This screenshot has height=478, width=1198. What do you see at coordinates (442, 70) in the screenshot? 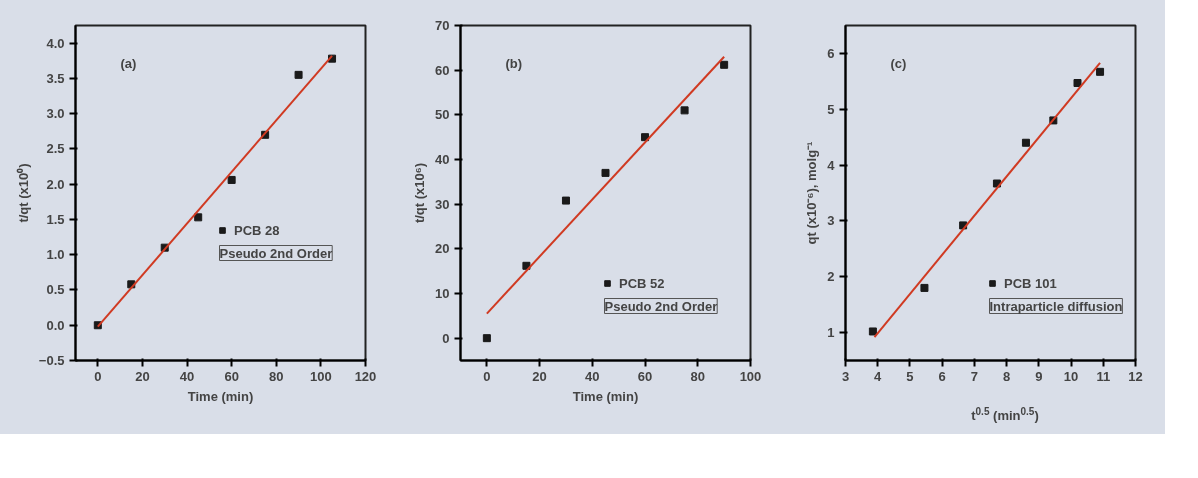
I see `y-tick-label: 60` at bounding box center [442, 70].